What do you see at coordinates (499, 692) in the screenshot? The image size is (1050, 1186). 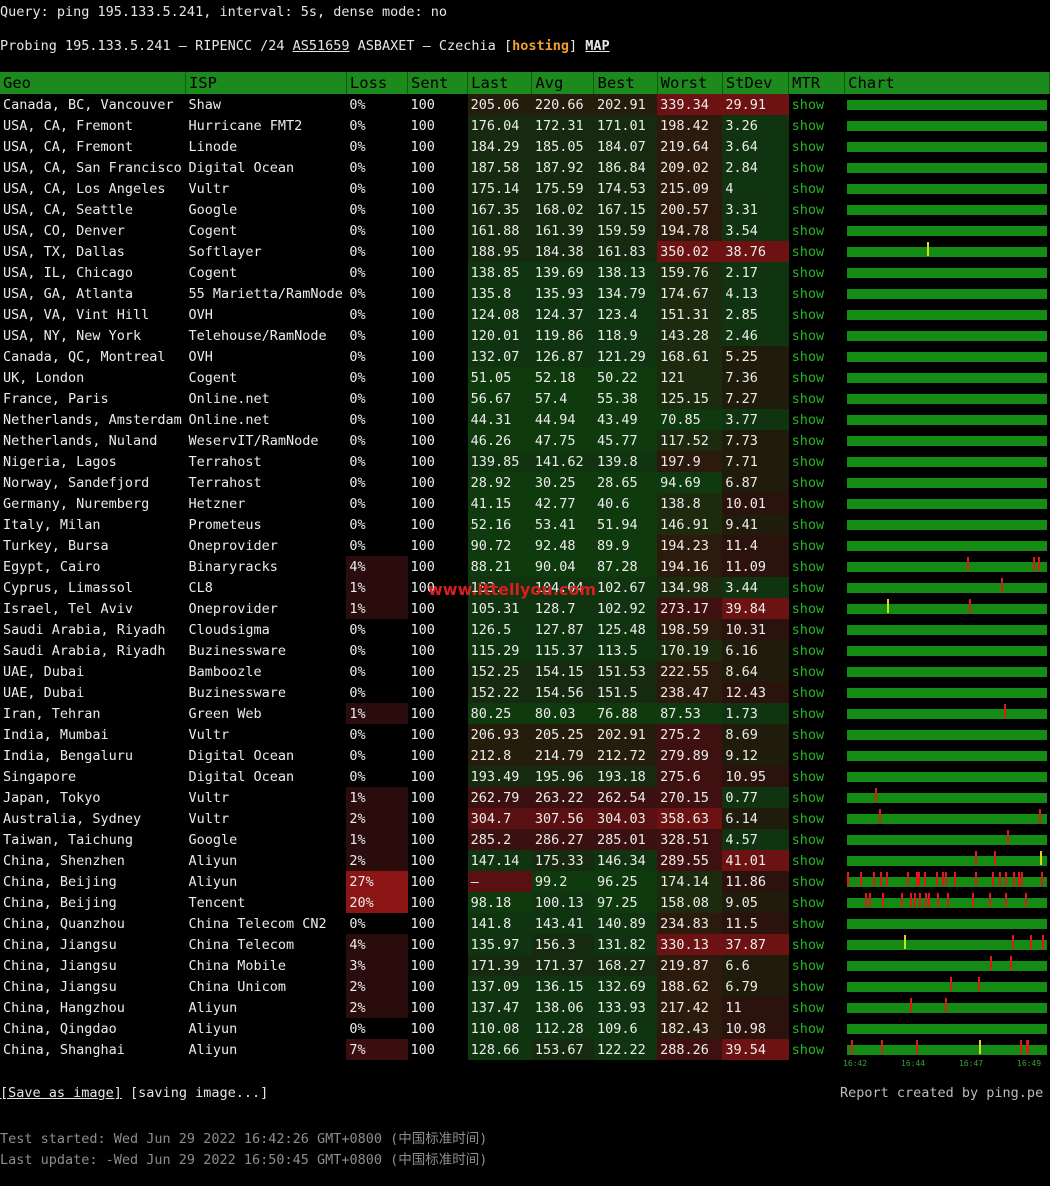 I see `cell-last: 152.22` at bounding box center [499, 692].